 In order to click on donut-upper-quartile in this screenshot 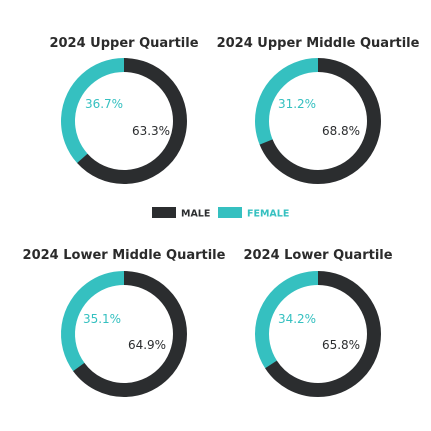, I will do `click(123, 120)`.